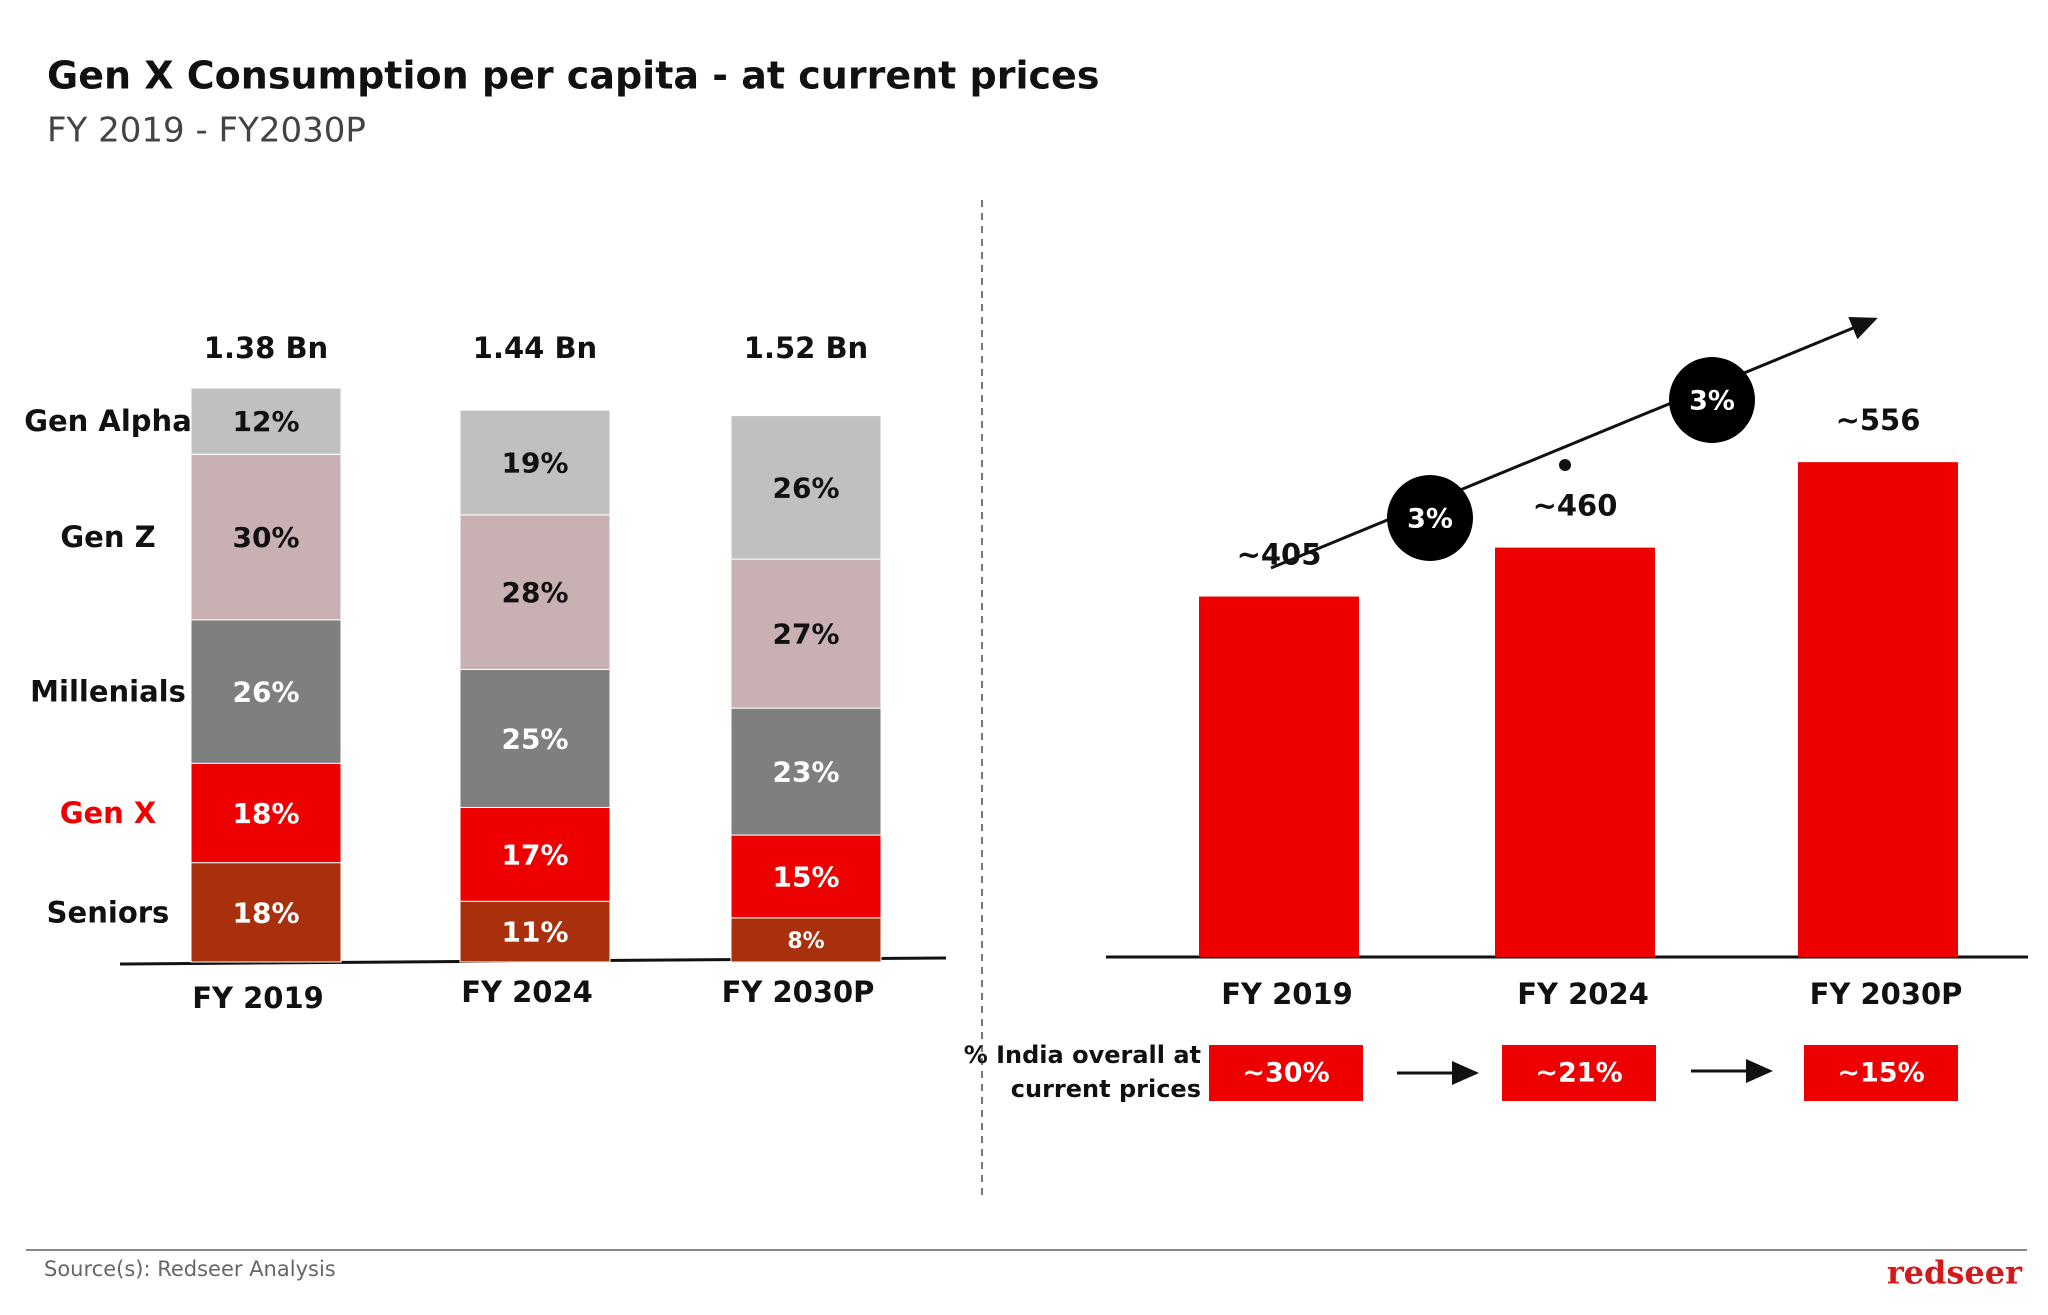 The width and height of the screenshot is (2048, 1315). Describe the element at coordinates (108, 692) in the screenshot. I see `legend-label: Millenials` at that location.